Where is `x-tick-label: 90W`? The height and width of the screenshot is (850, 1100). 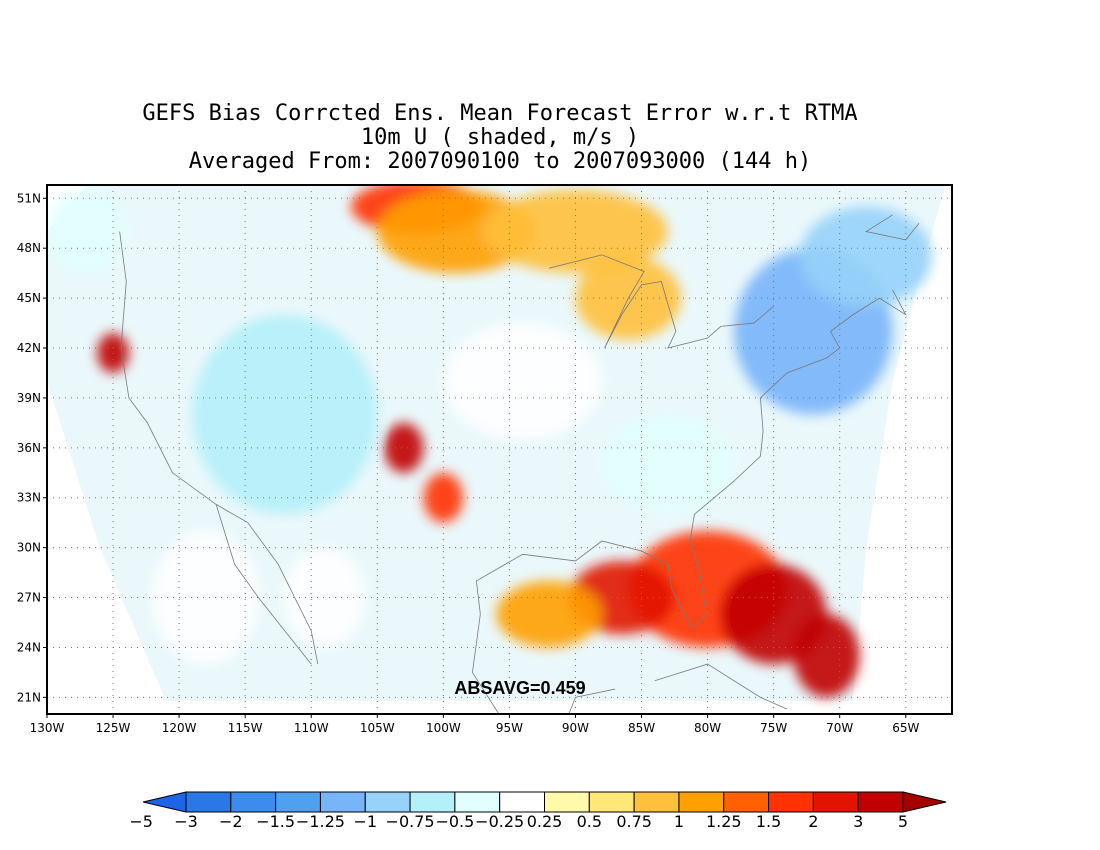 x-tick-label: 90W is located at coordinates (575, 728).